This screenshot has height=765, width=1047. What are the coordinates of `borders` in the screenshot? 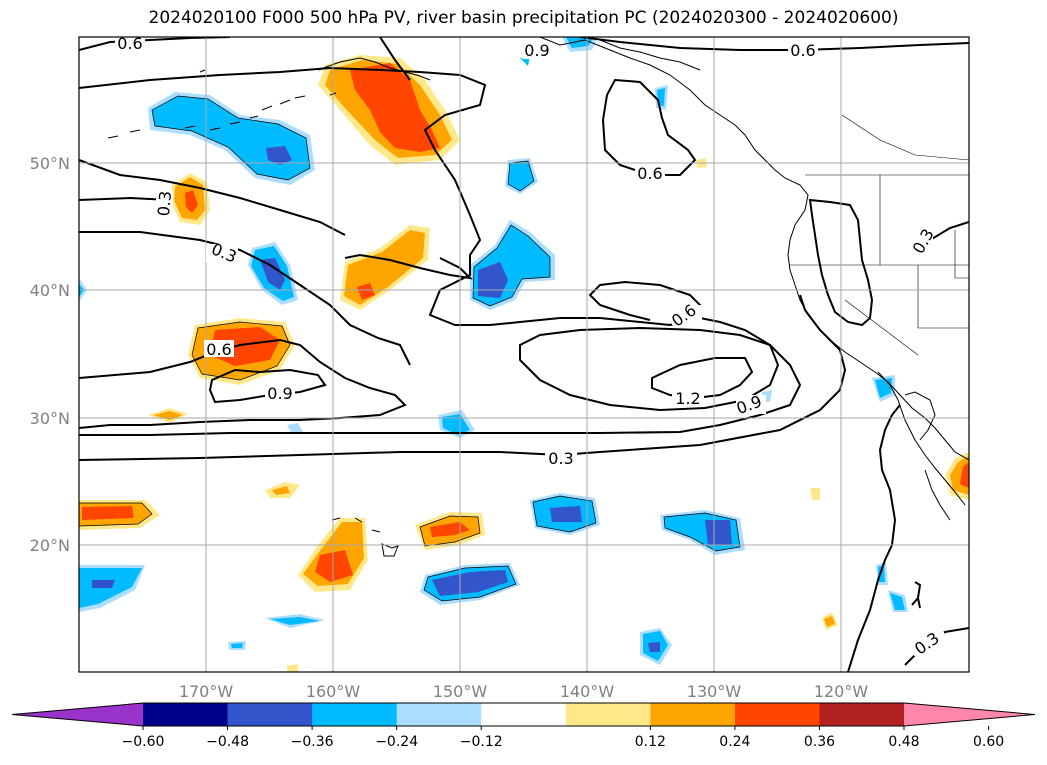 It's located at (879, 235).